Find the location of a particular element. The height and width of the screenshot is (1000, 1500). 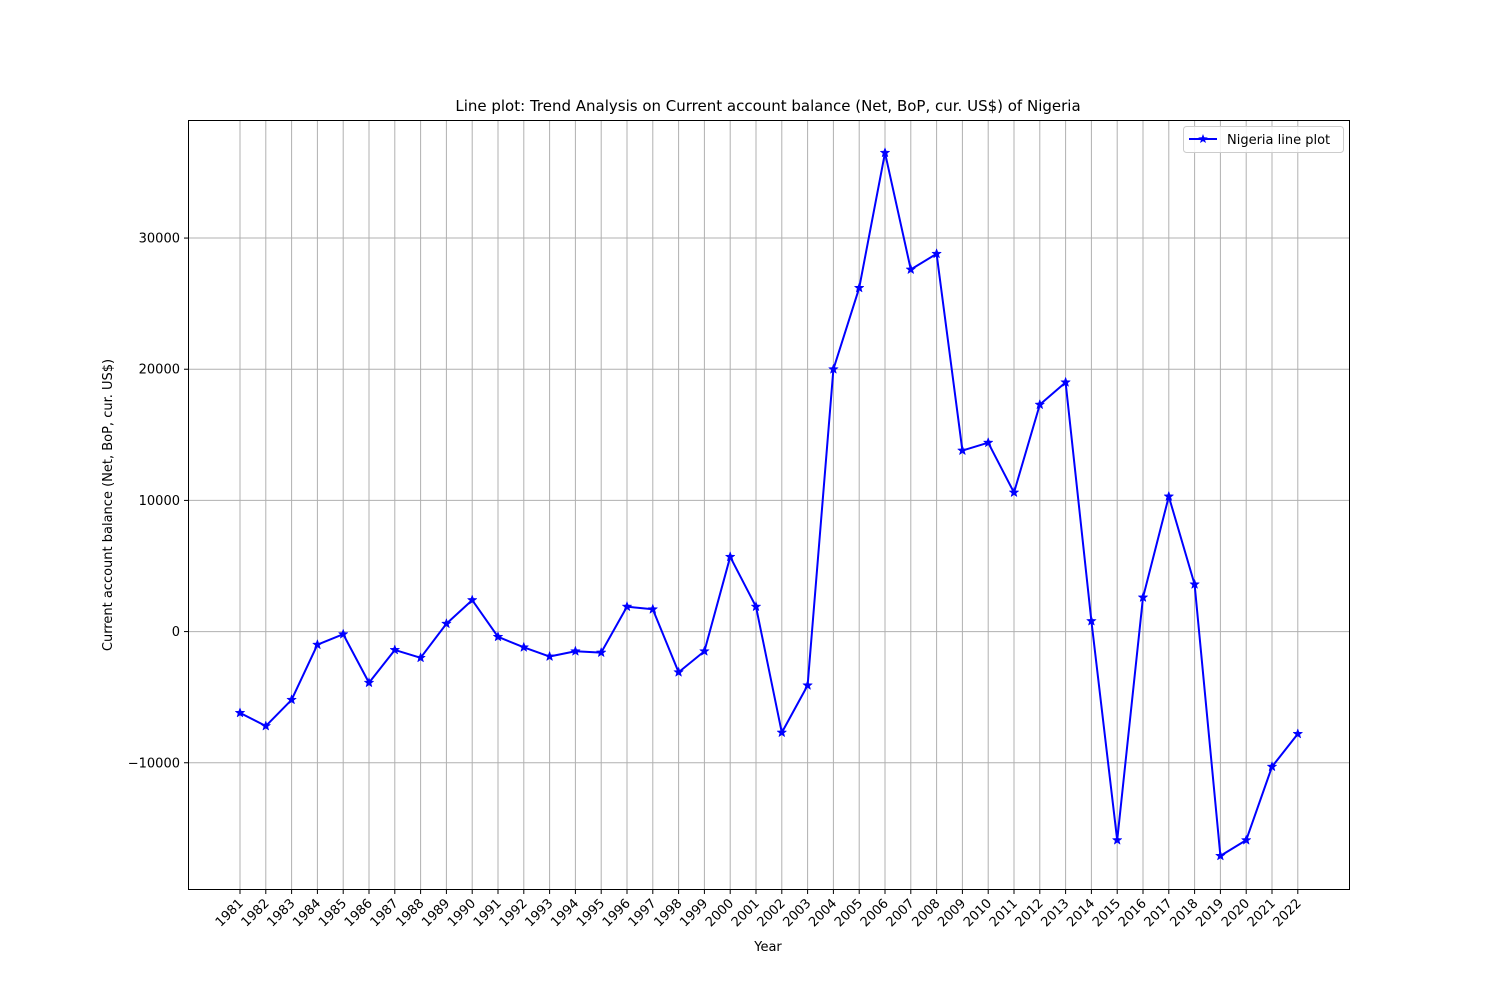

x-tick-label: 2012 is located at coordinates (1030, 913).